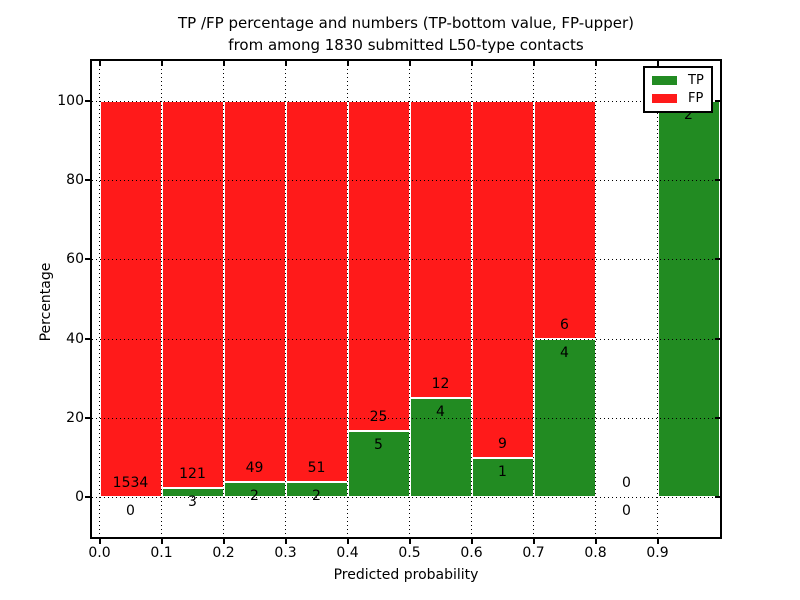  Describe the element at coordinates (564, 324) in the screenshot. I see `bar-count-label-fp: 6` at that location.